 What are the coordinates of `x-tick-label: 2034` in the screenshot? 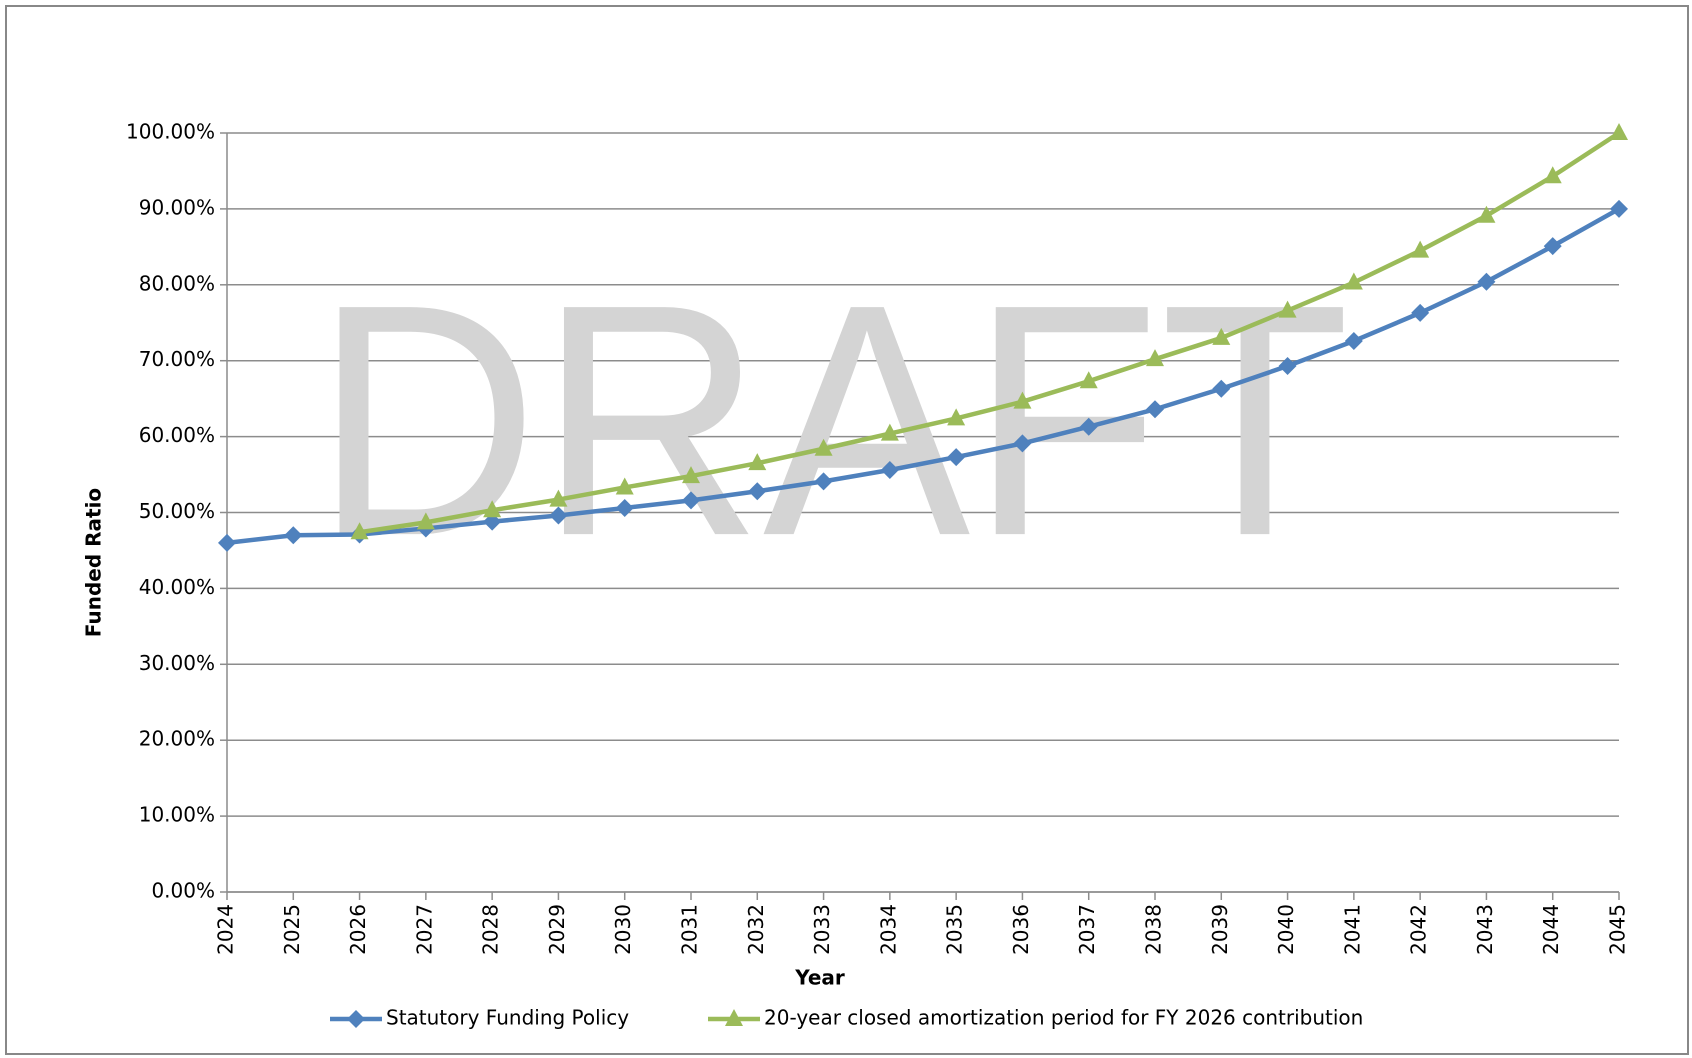 It's located at (888, 929).